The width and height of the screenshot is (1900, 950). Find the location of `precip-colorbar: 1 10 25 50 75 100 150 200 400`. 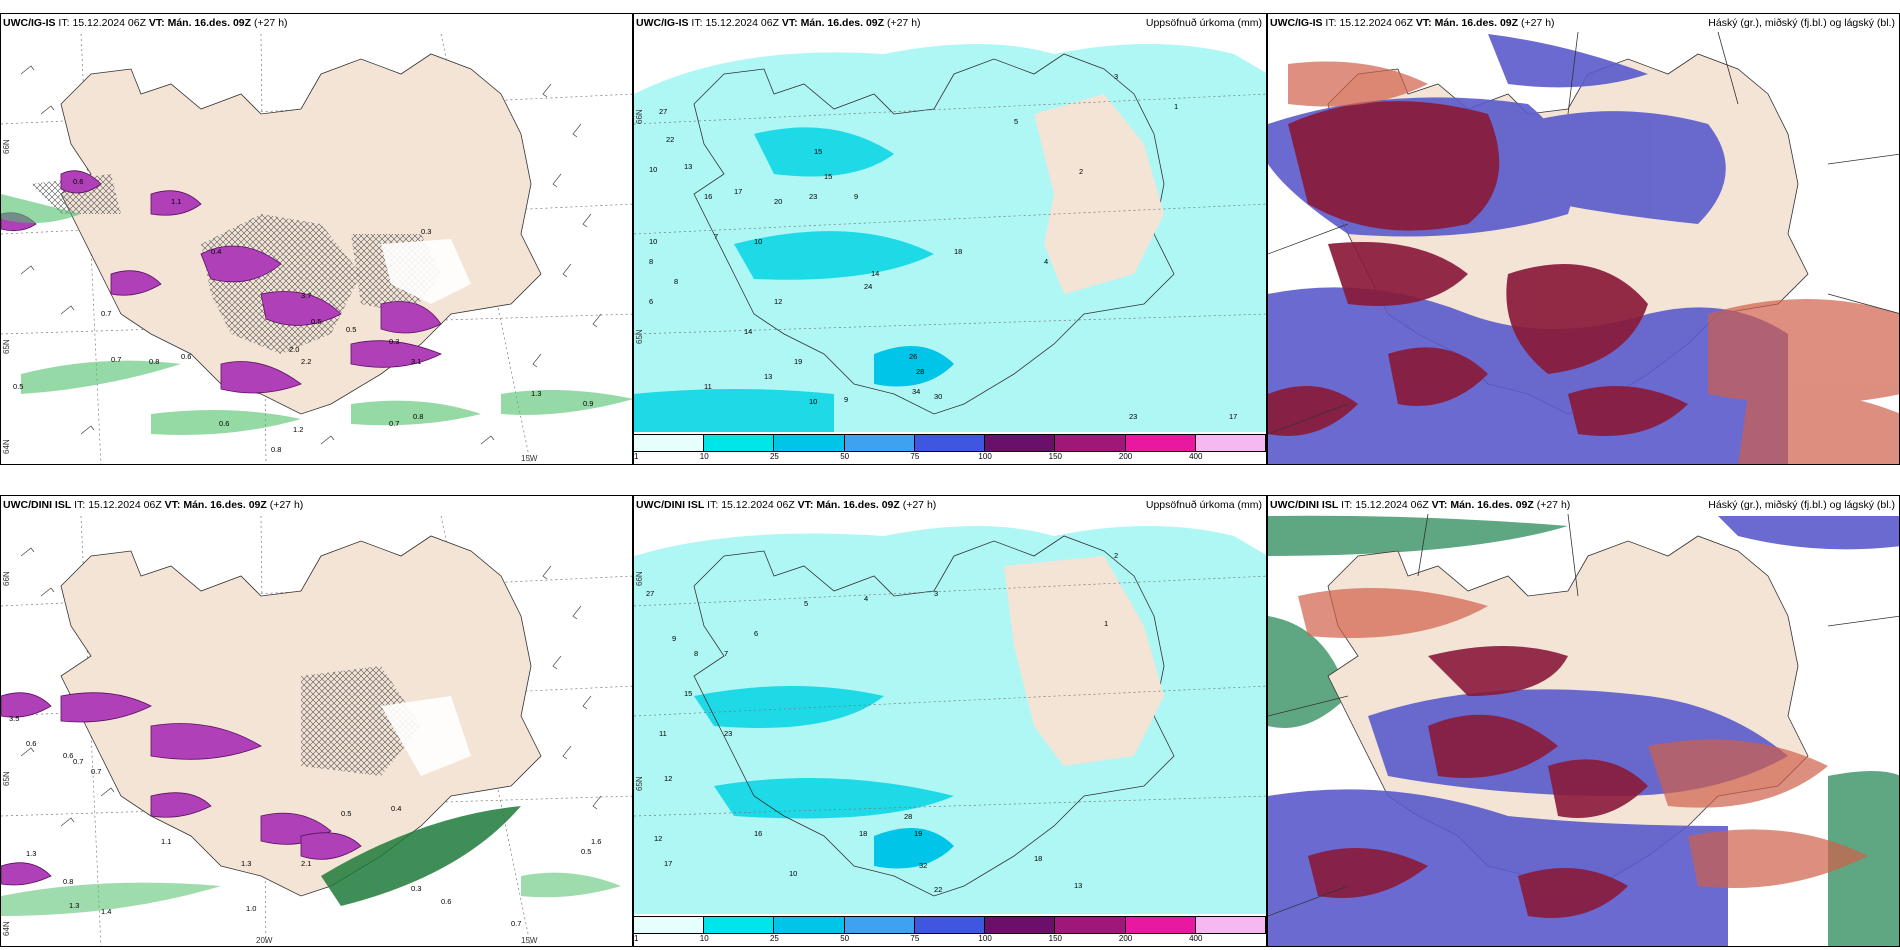

precip-colorbar: 1 10 25 50 75 100 150 200 400 is located at coordinates (950, 448).